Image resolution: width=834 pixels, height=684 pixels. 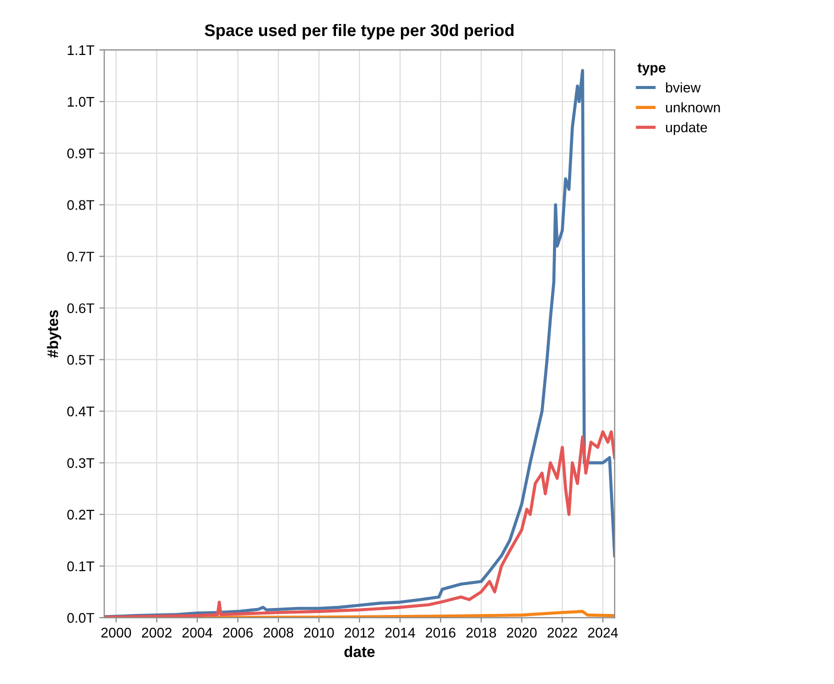 I want to click on legend-label: update, so click(x=687, y=129).